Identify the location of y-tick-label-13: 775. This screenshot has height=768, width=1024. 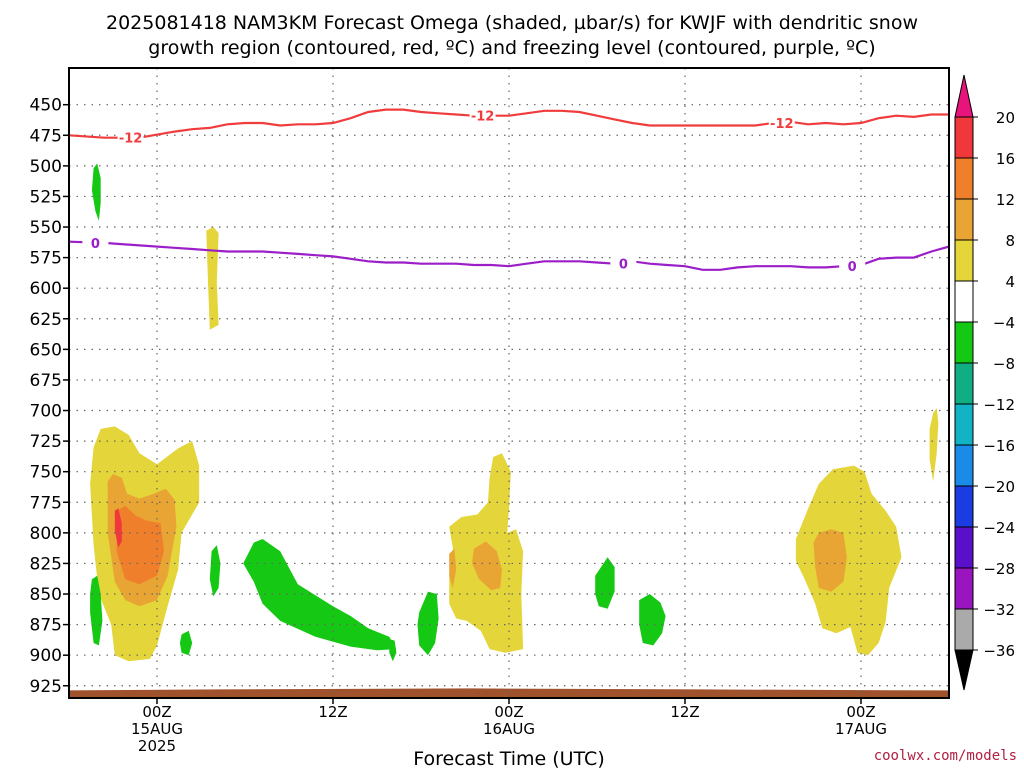
(46, 503).